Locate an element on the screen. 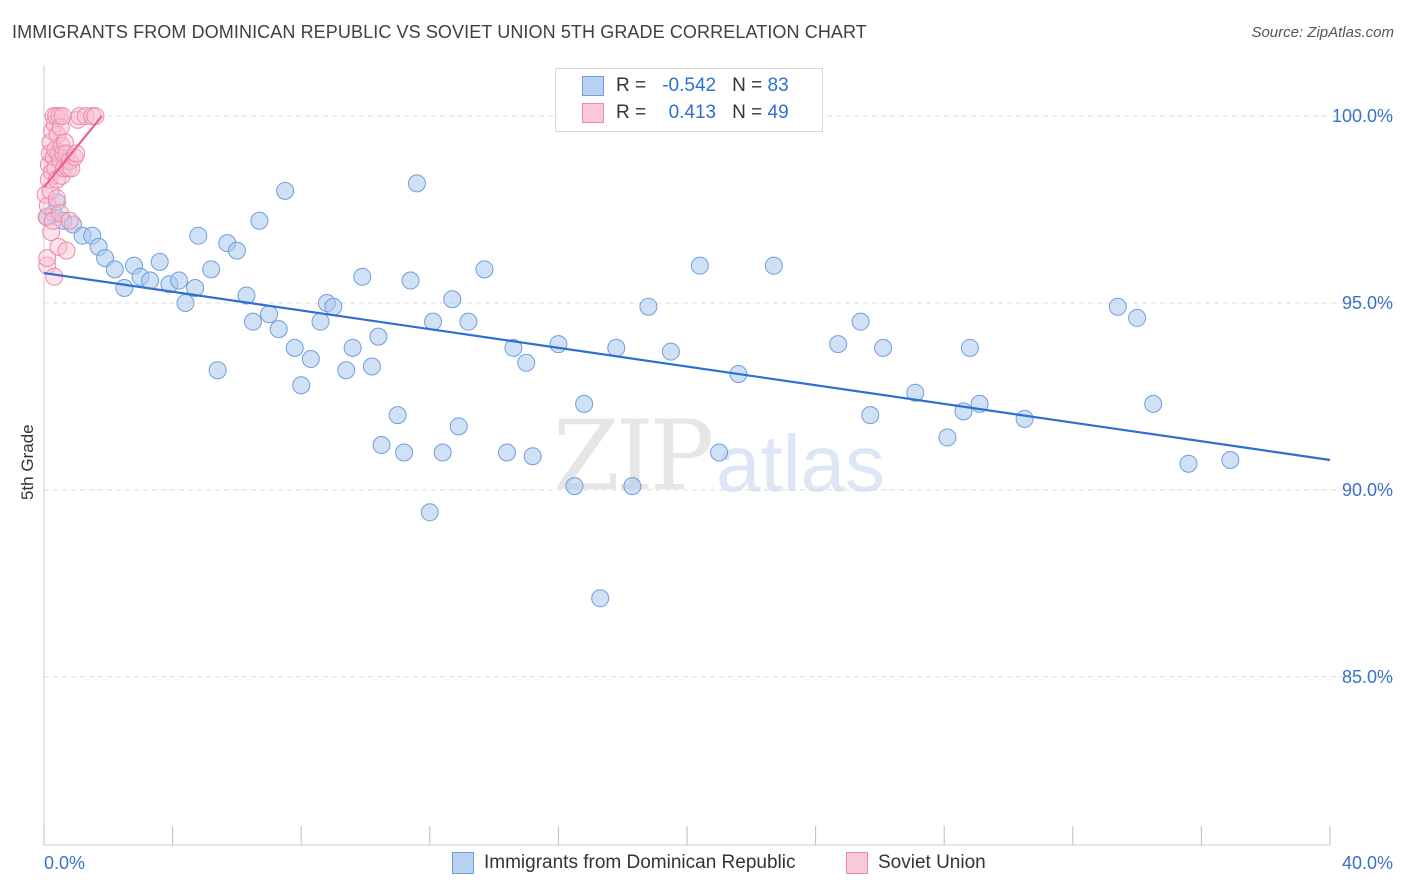  legend-item-soviet: Soviet Union is located at coordinates (916, 863).